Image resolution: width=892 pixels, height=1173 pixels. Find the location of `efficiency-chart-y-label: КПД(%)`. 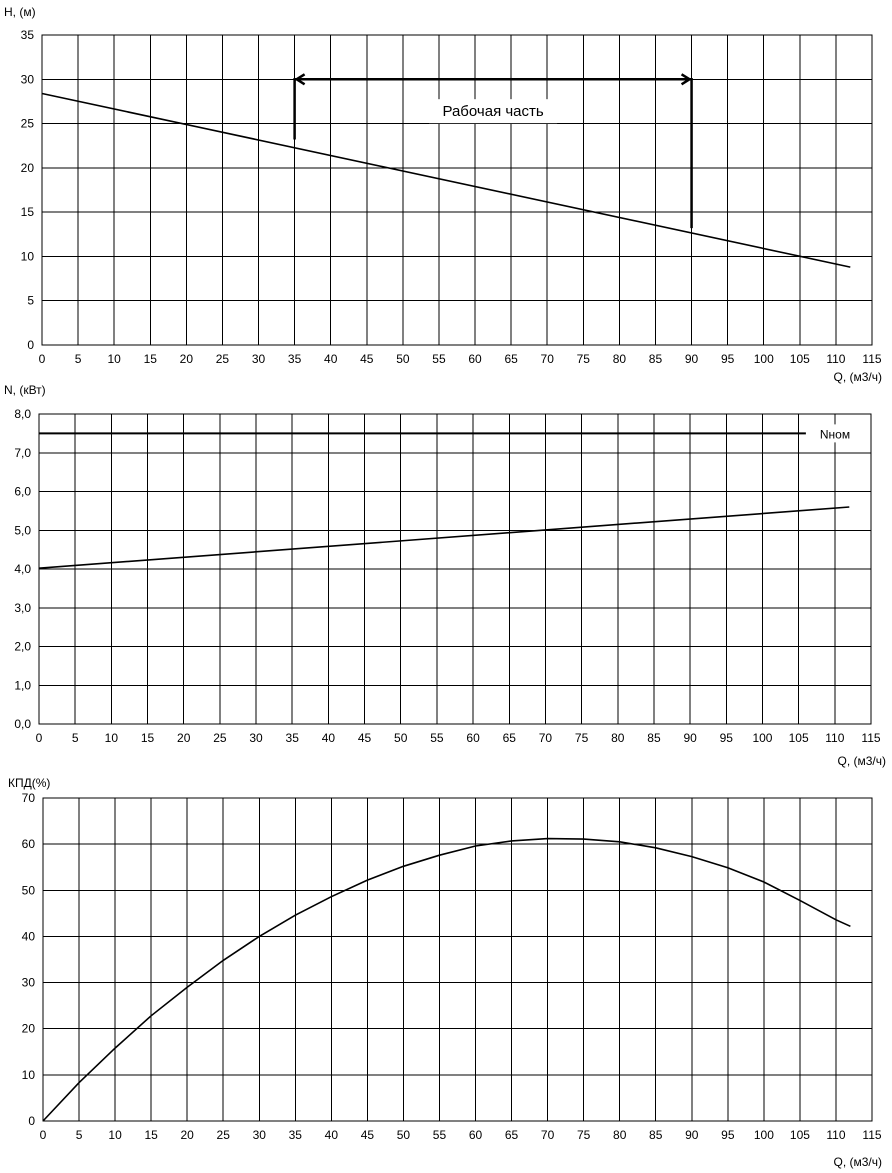

efficiency-chart-y-label: КПД(%) is located at coordinates (29, 783).